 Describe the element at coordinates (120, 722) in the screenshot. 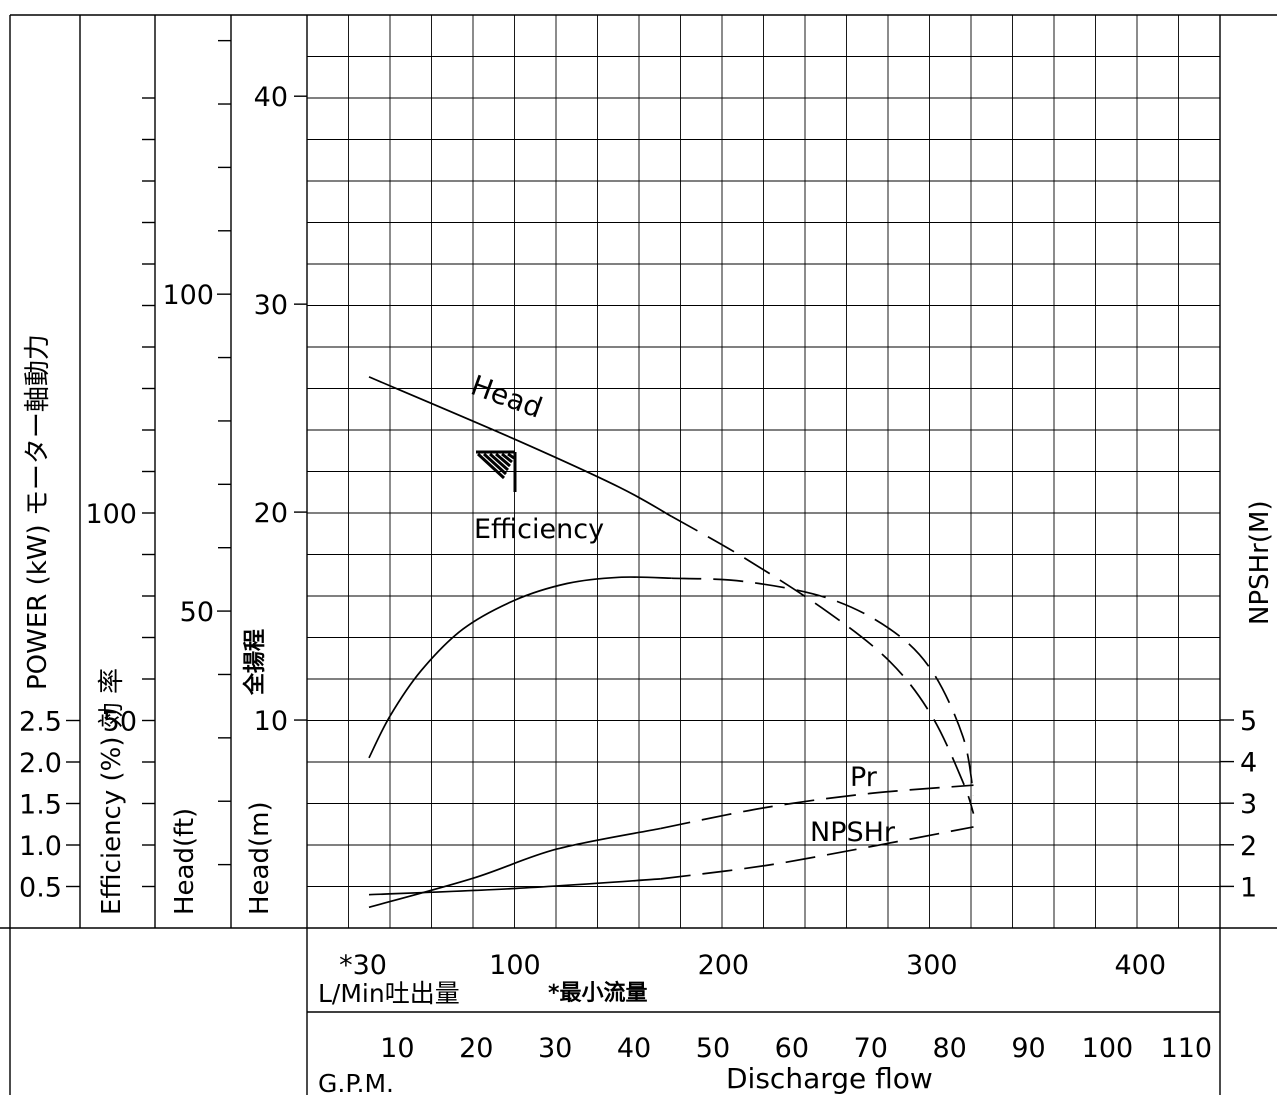

I see `efficiency-tick-label: 50` at that location.